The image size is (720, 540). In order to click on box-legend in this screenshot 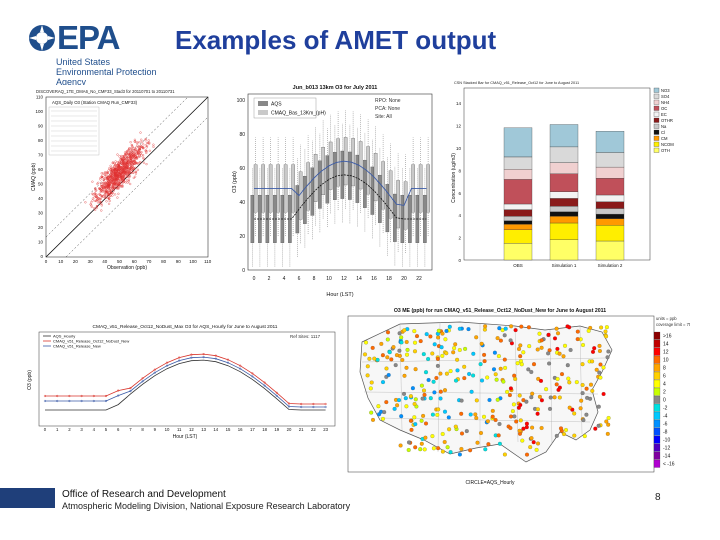, I will do `click(285, 108)`.